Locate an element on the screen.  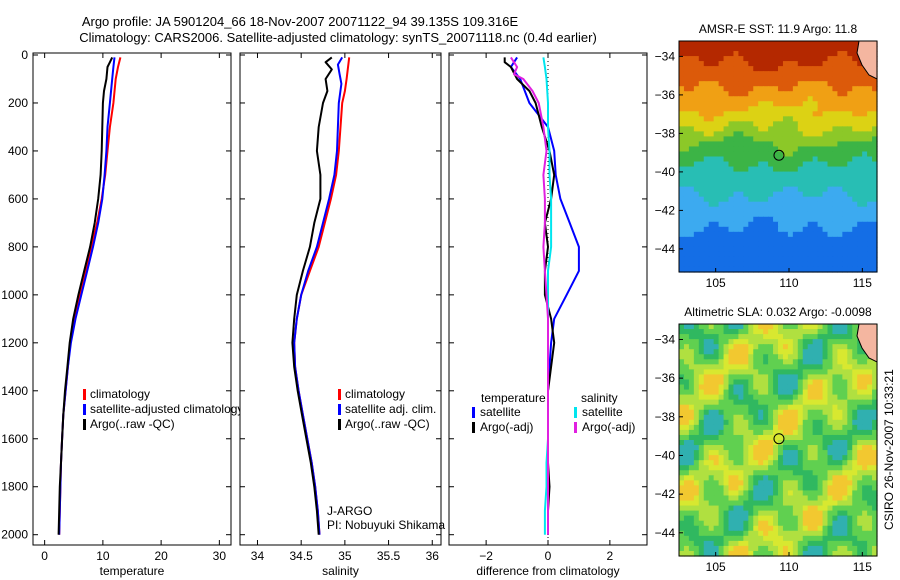
y-tick-label: 400 is located at coordinates (18, 151).